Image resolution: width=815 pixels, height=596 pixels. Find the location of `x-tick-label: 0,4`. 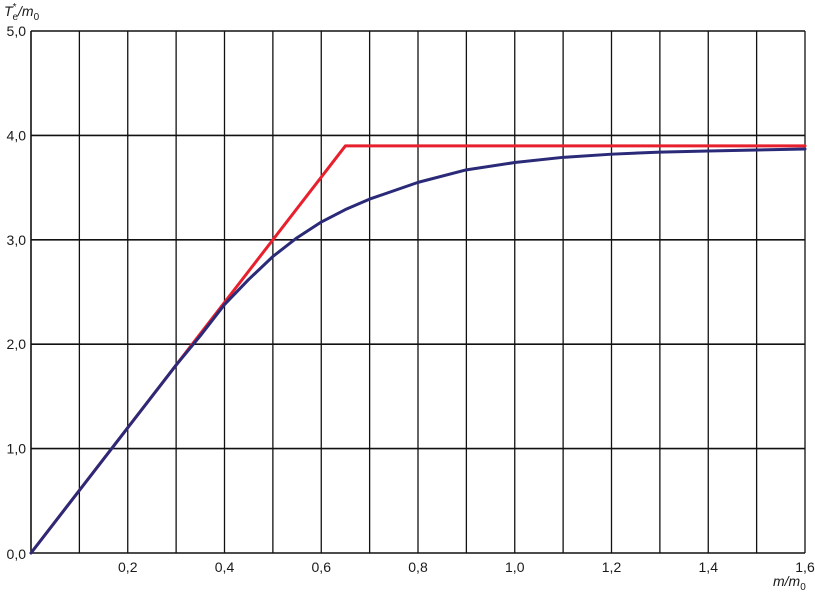

x-tick-label: 0,4 is located at coordinates (225, 567).